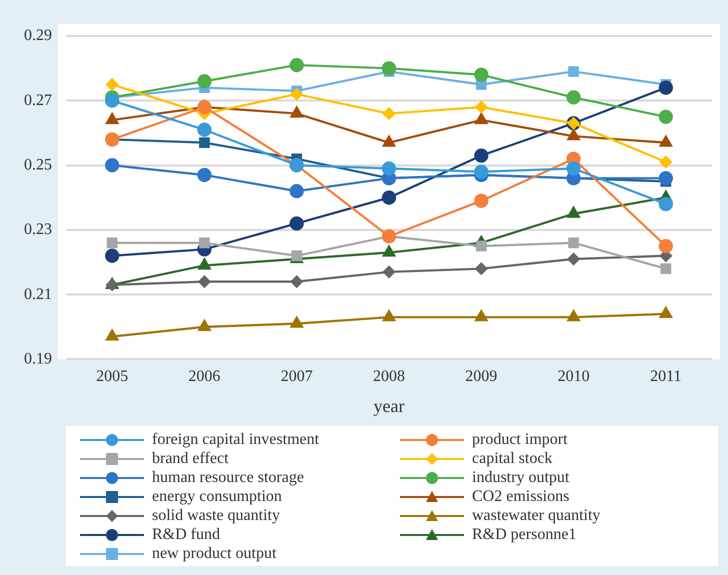  Describe the element at coordinates (524, 535) in the screenshot. I see `legend-label: R&D personne1` at that location.